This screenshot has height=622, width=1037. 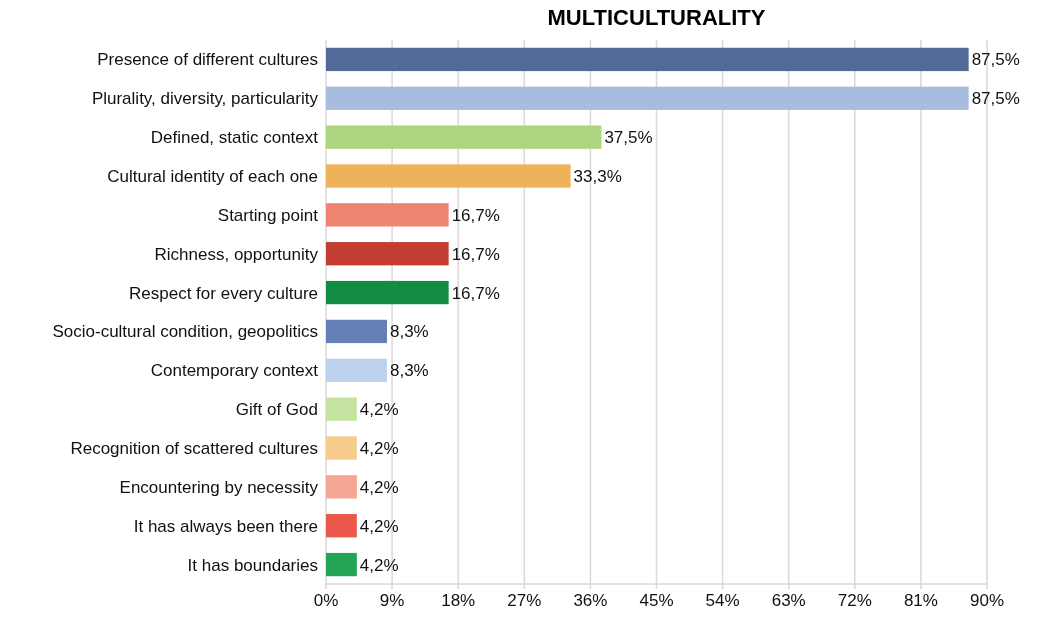 What do you see at coordinates (326, 600) in the screenshot?
I see `x-tick-label: 0%` at bounding box center [326, 600].